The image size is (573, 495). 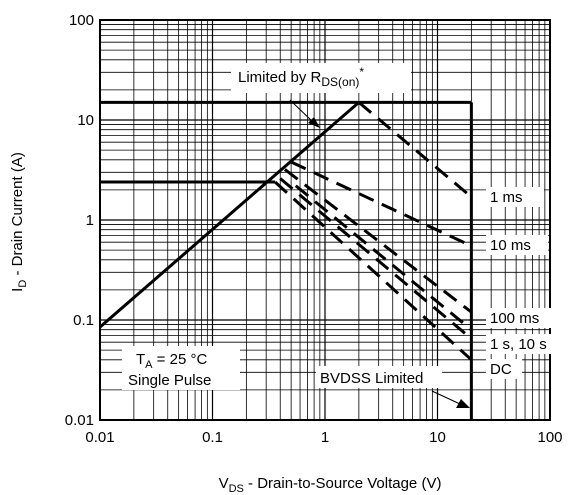 I want to click on conditions-t: T, so click(x=140, y=359).